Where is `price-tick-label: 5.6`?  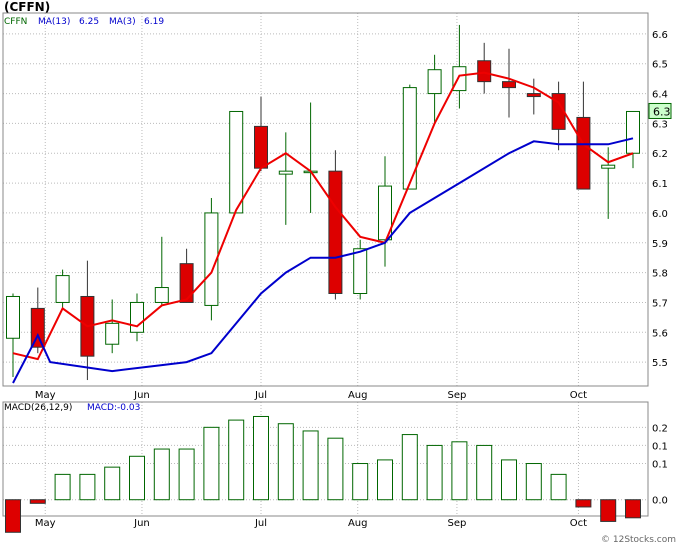
price-tick-label: 5.6 is located at coordinates (660, 333).